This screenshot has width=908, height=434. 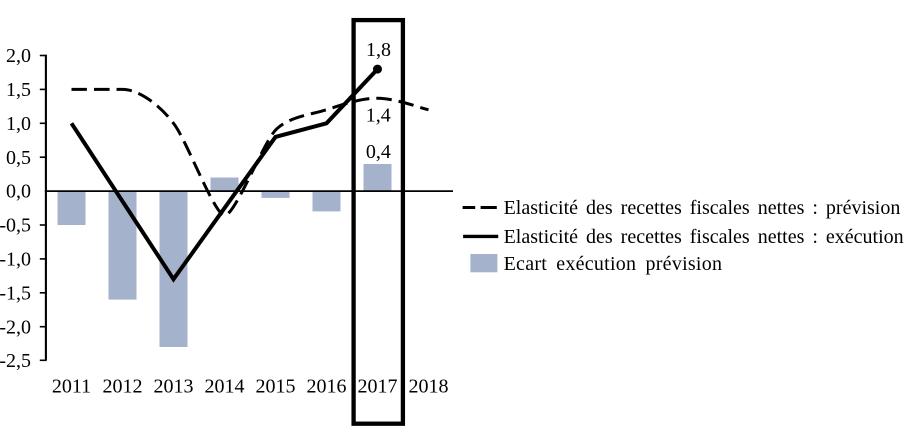 What do you see at coordinates (15, 293) in the screenshot?
I see `svg-text: -1,5` at bounding box center [15, 293].